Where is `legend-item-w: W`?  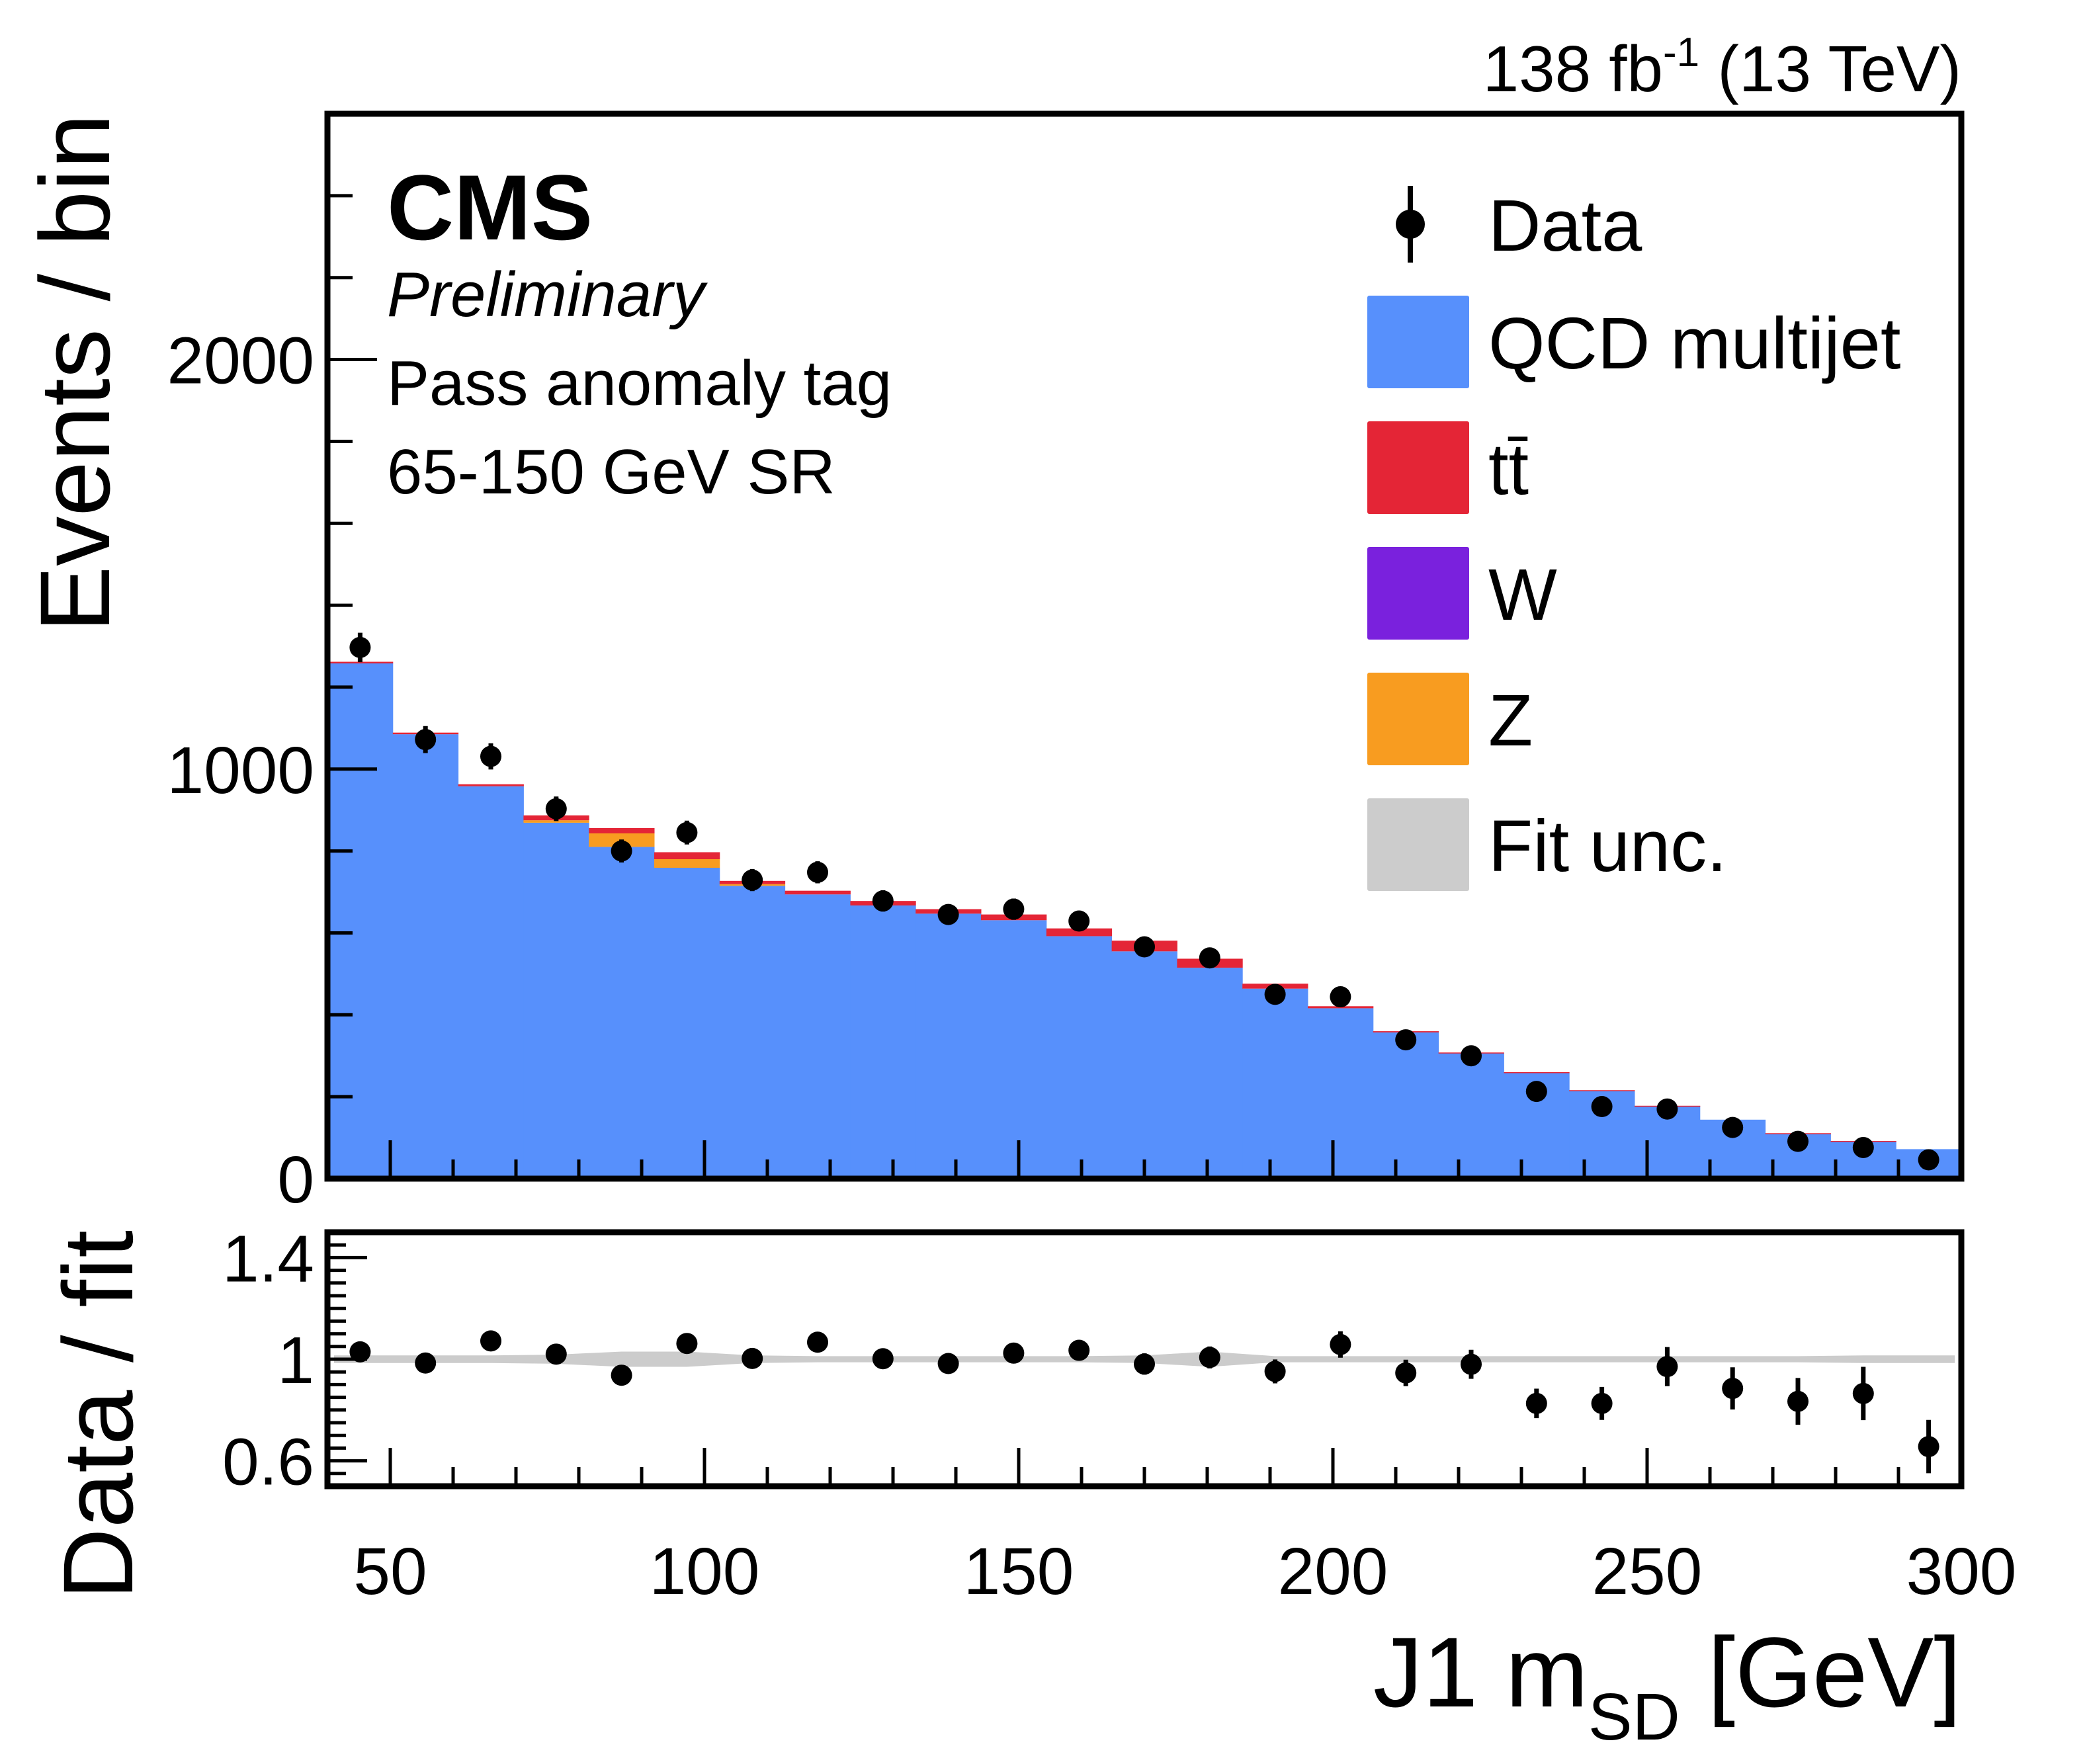
legend-item-w: W is located at coordinates (1462, 593).